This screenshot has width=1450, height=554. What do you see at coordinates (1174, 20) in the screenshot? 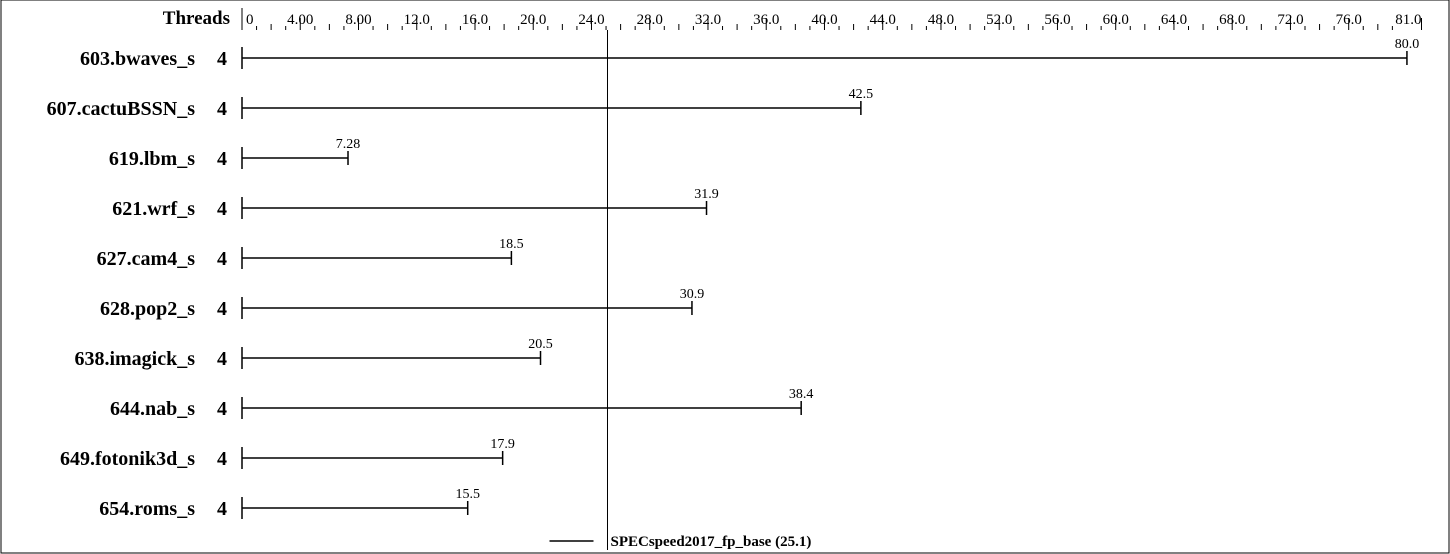
I see `x-tick-label: 64.0` at bounding box center [1174, 20].